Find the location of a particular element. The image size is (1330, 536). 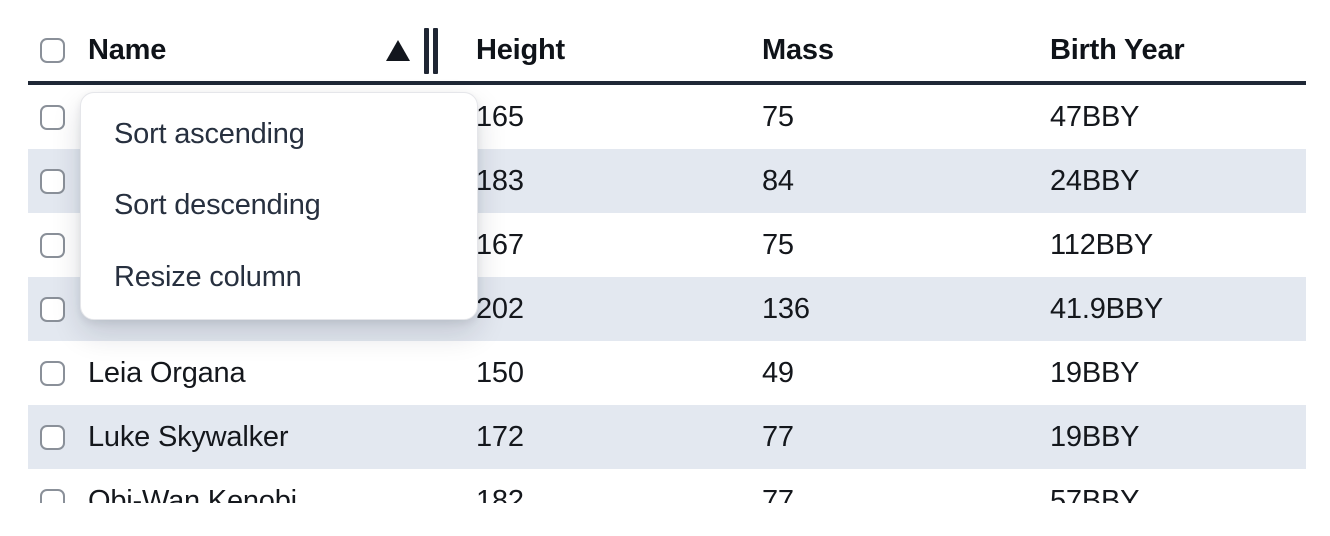

cell-mass: 49 is located at coordinates (778, 372).